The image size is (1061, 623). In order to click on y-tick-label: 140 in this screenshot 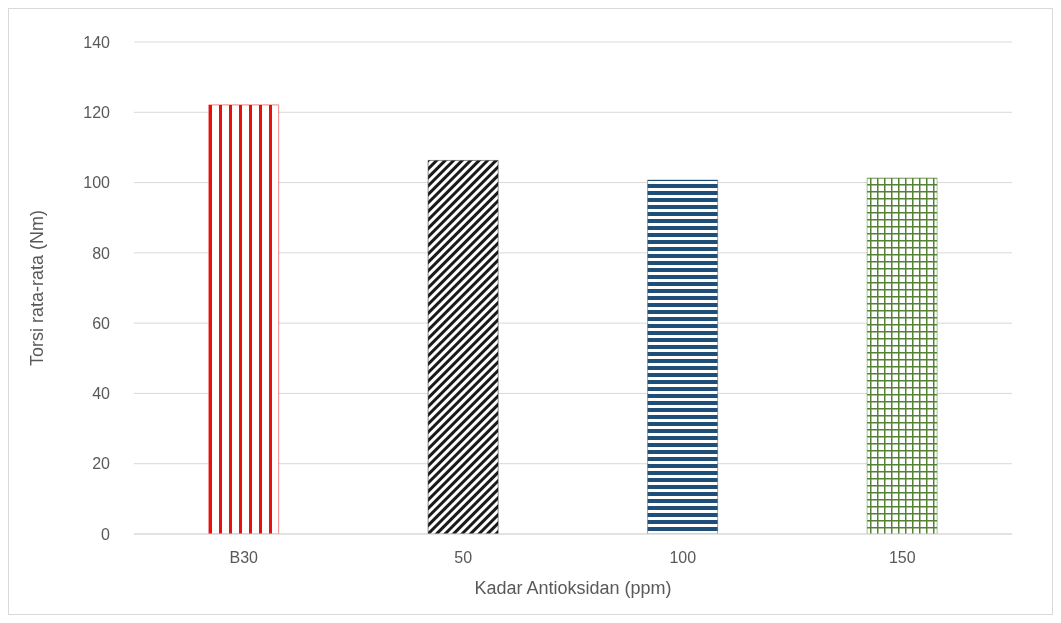, I will do `click(97, 42)`.